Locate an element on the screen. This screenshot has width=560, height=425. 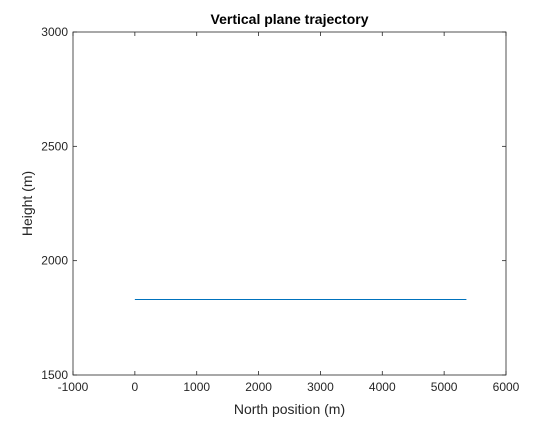
y-tick-label: 2000 is located at coordinates (54, 261).